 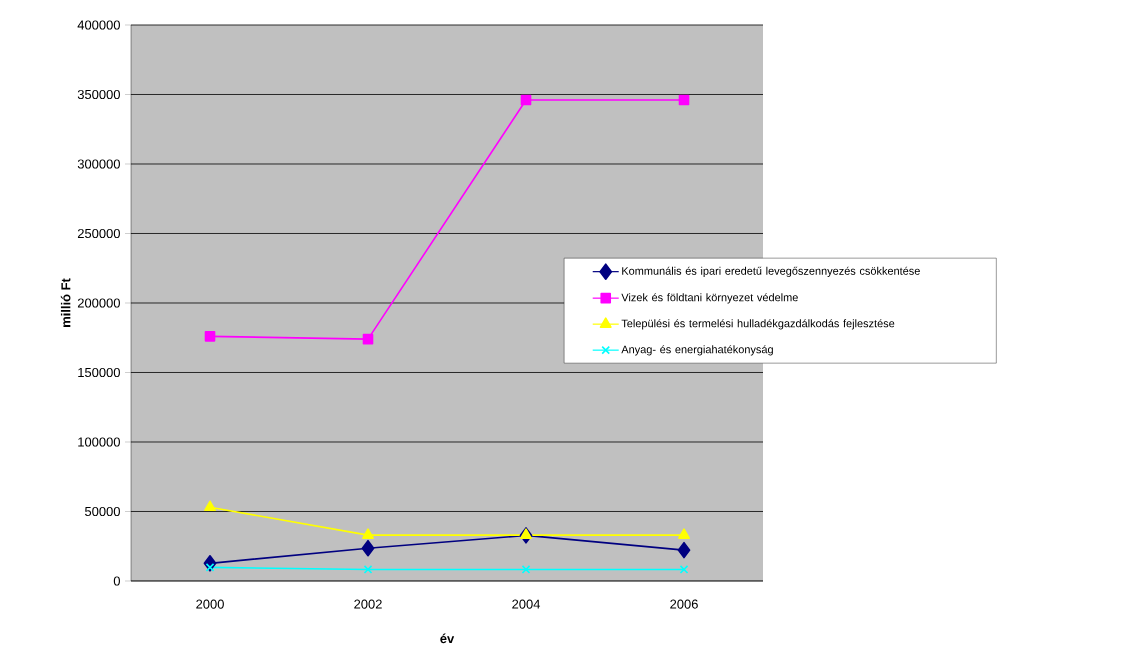 I want to click on y-tick-label: 150000, so click(x=99, y=372).